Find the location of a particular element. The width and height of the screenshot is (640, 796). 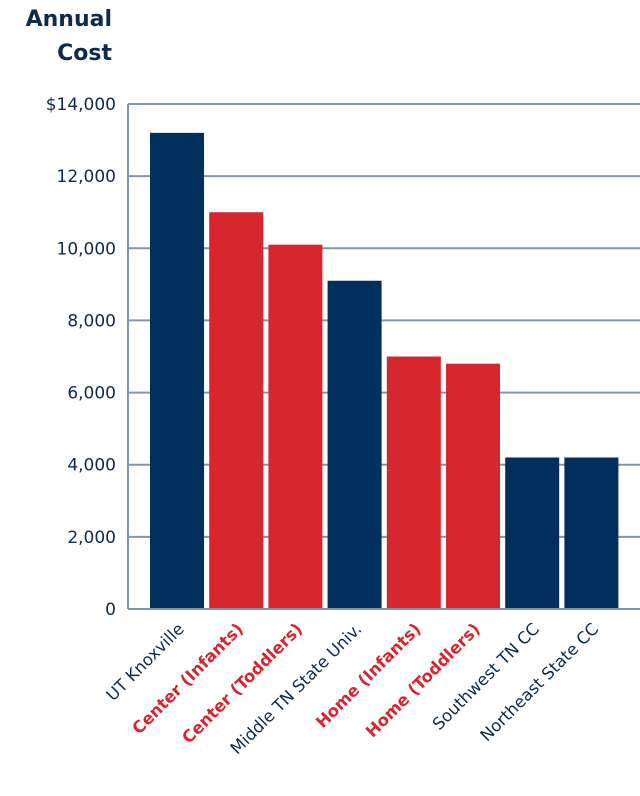

x-tick-label: Home (Toddlers) is located at coordinates (423, 680).